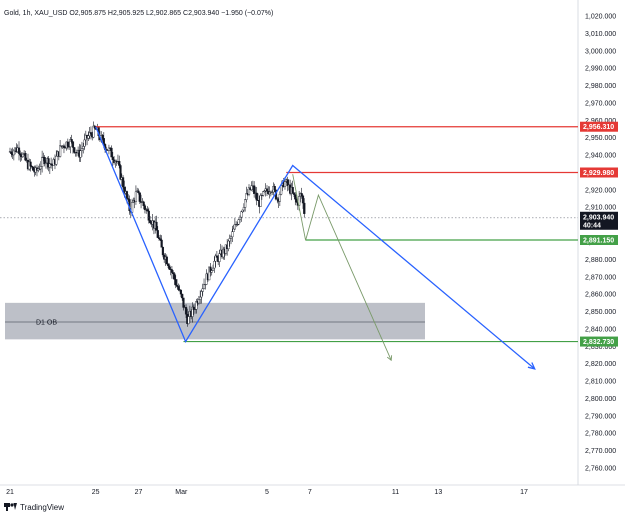  What do you see at coordinates (531, 366) in the screenshot?
I see `swing-arrow-head-icon` at bounding box center [531, 366].